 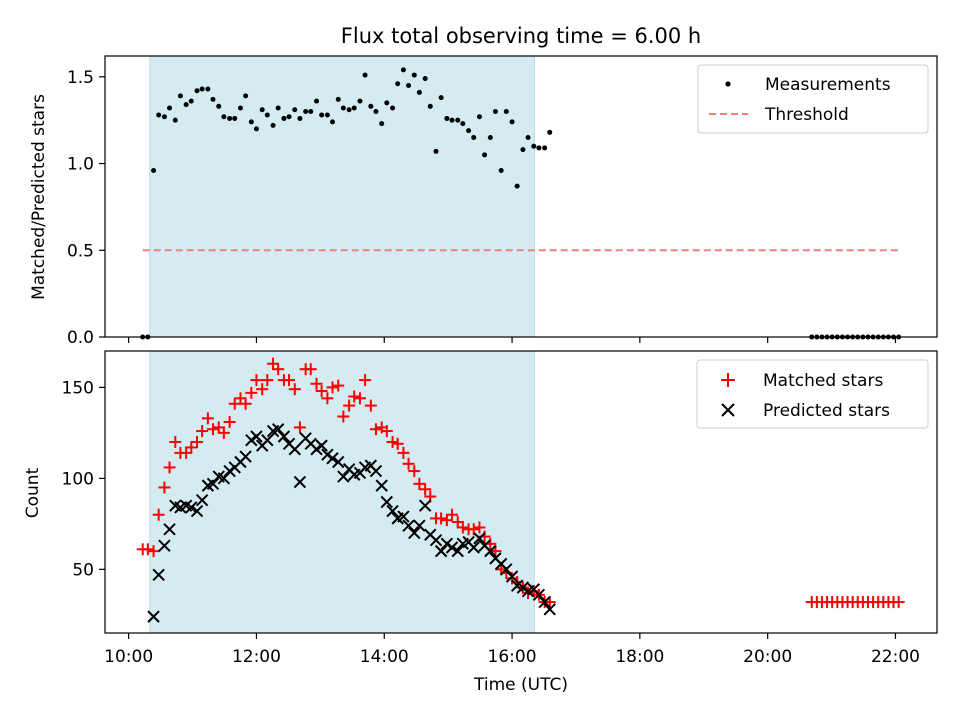 I want to click on legend-label-predicted: Predicted stars, so click(x=826, y=411).